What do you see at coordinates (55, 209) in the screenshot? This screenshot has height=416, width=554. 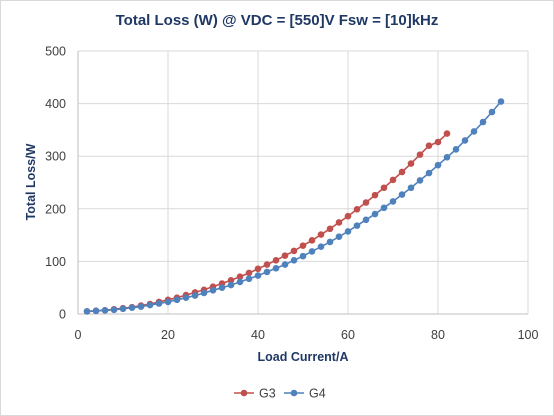 I see `y-tick-label: 200` at bounding box center [55, 209].